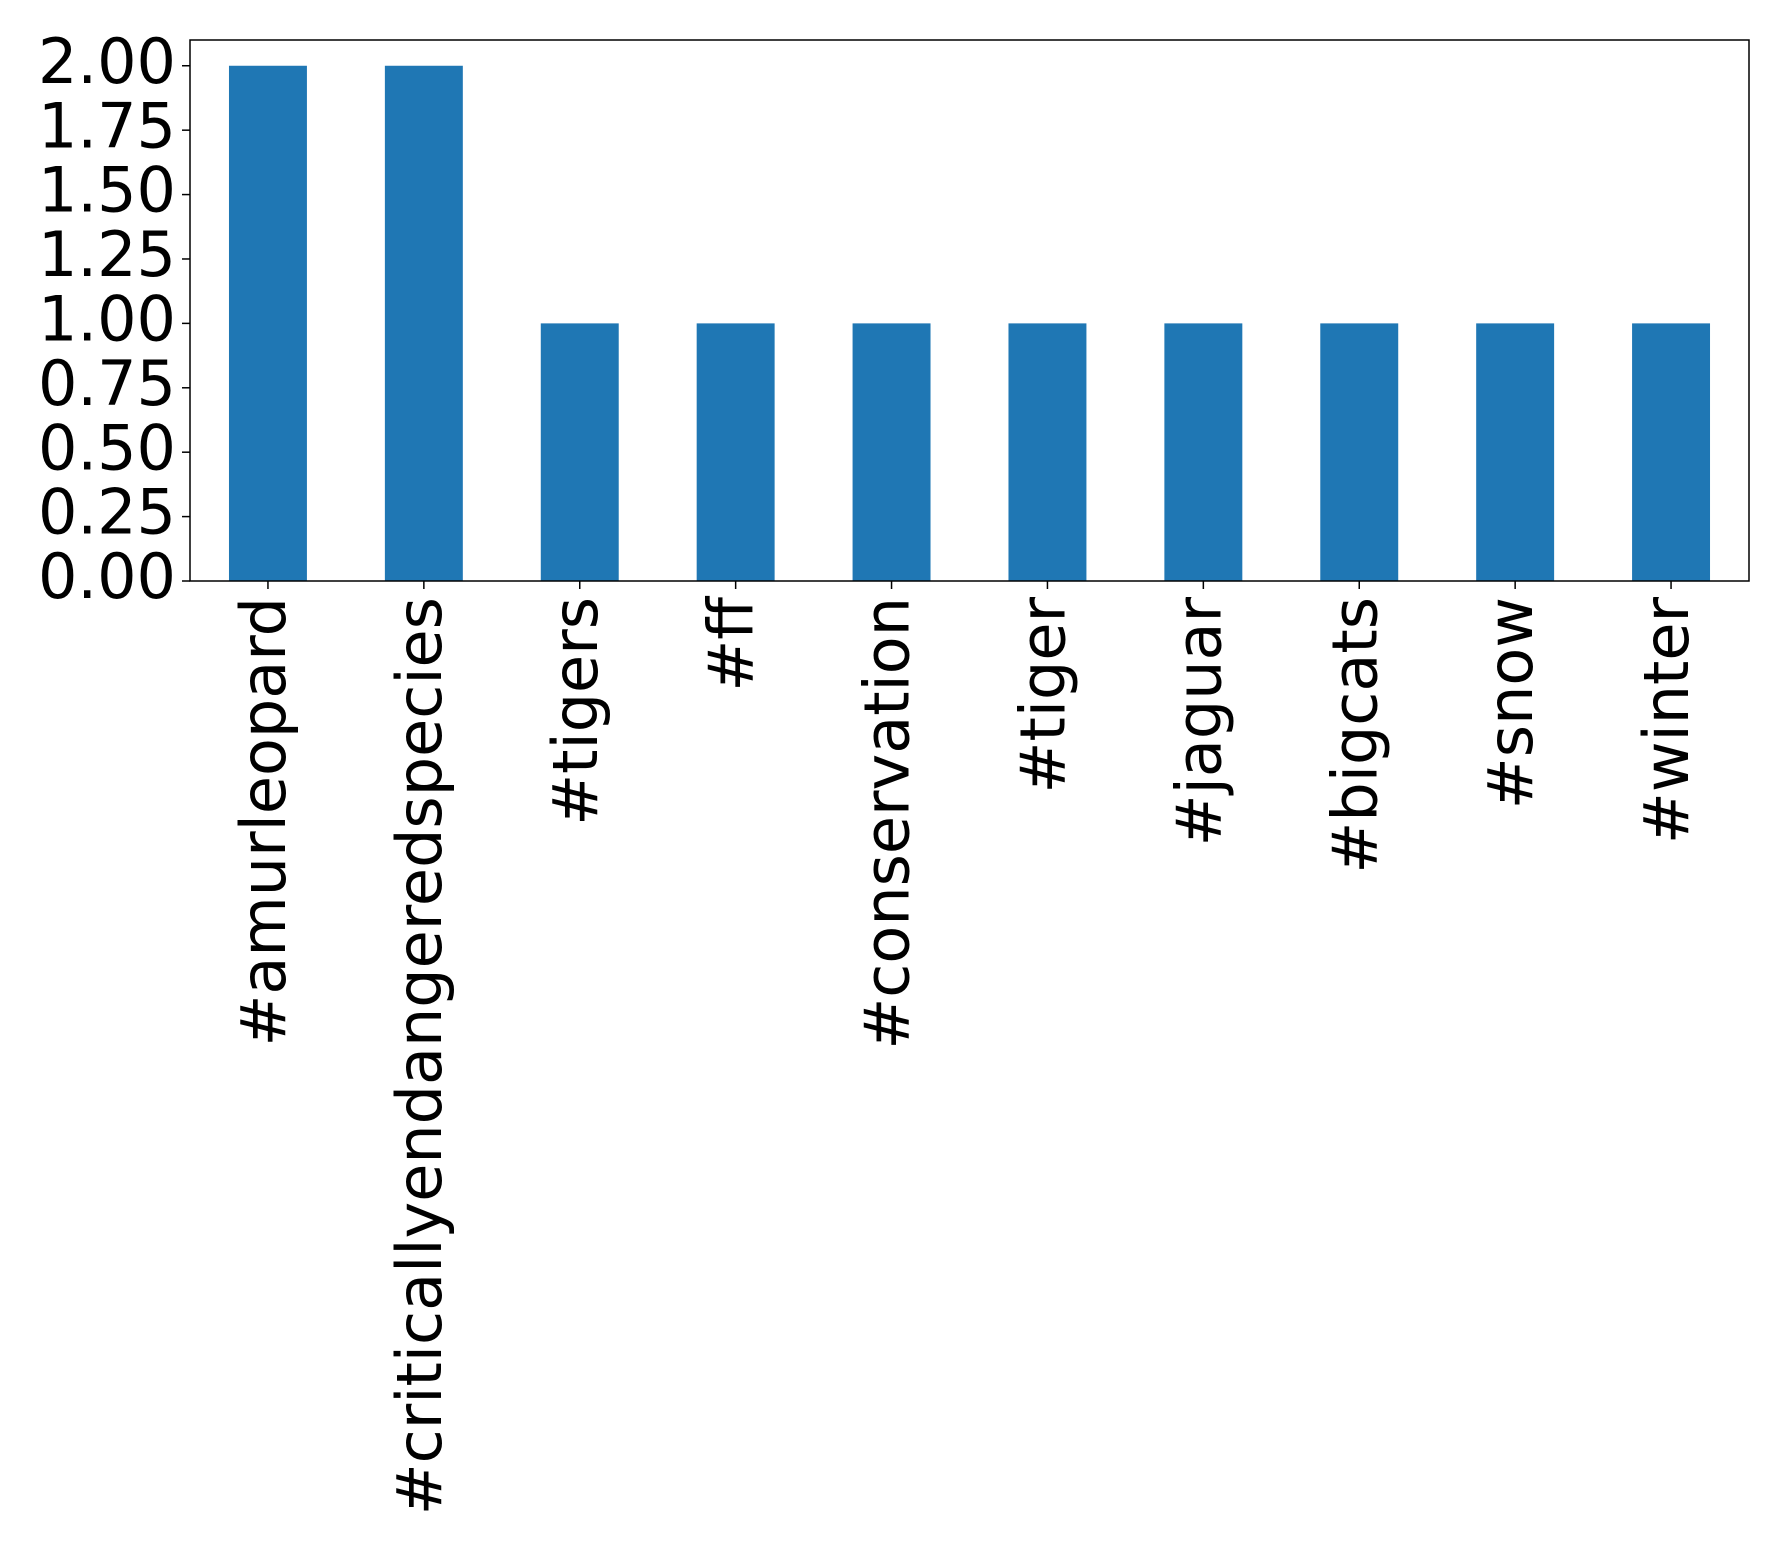 This screenshot has width=1778, height=1554. Describe the element at coordinates (107, 254) in the screenshot. I see `y-tick-label: 1.25` at that location.